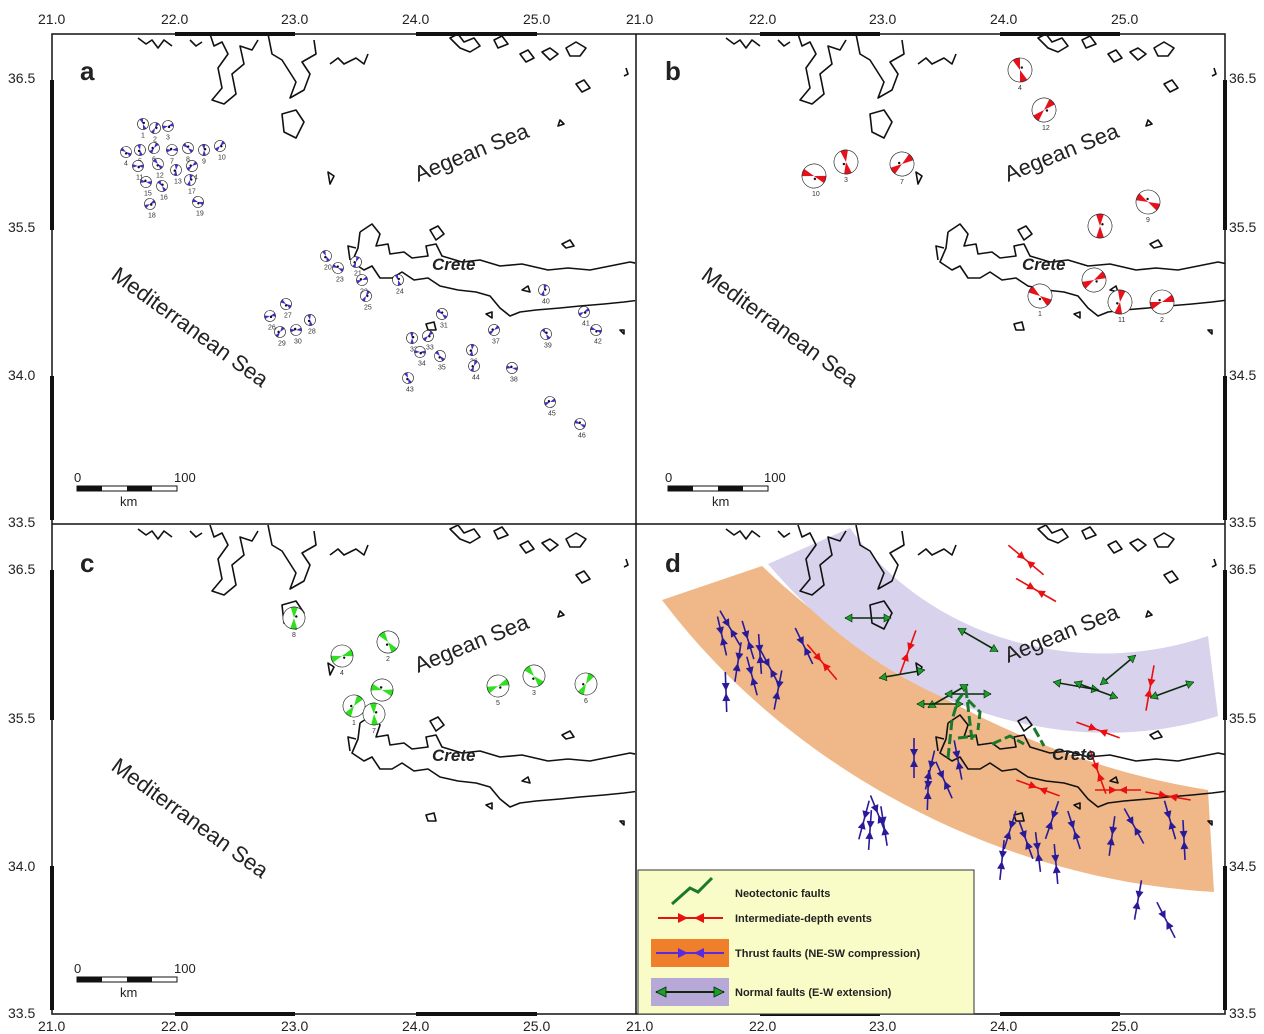  Describe the element at coordinates (358, 274) in the screenshot. I see `event-number: 21` at that location.